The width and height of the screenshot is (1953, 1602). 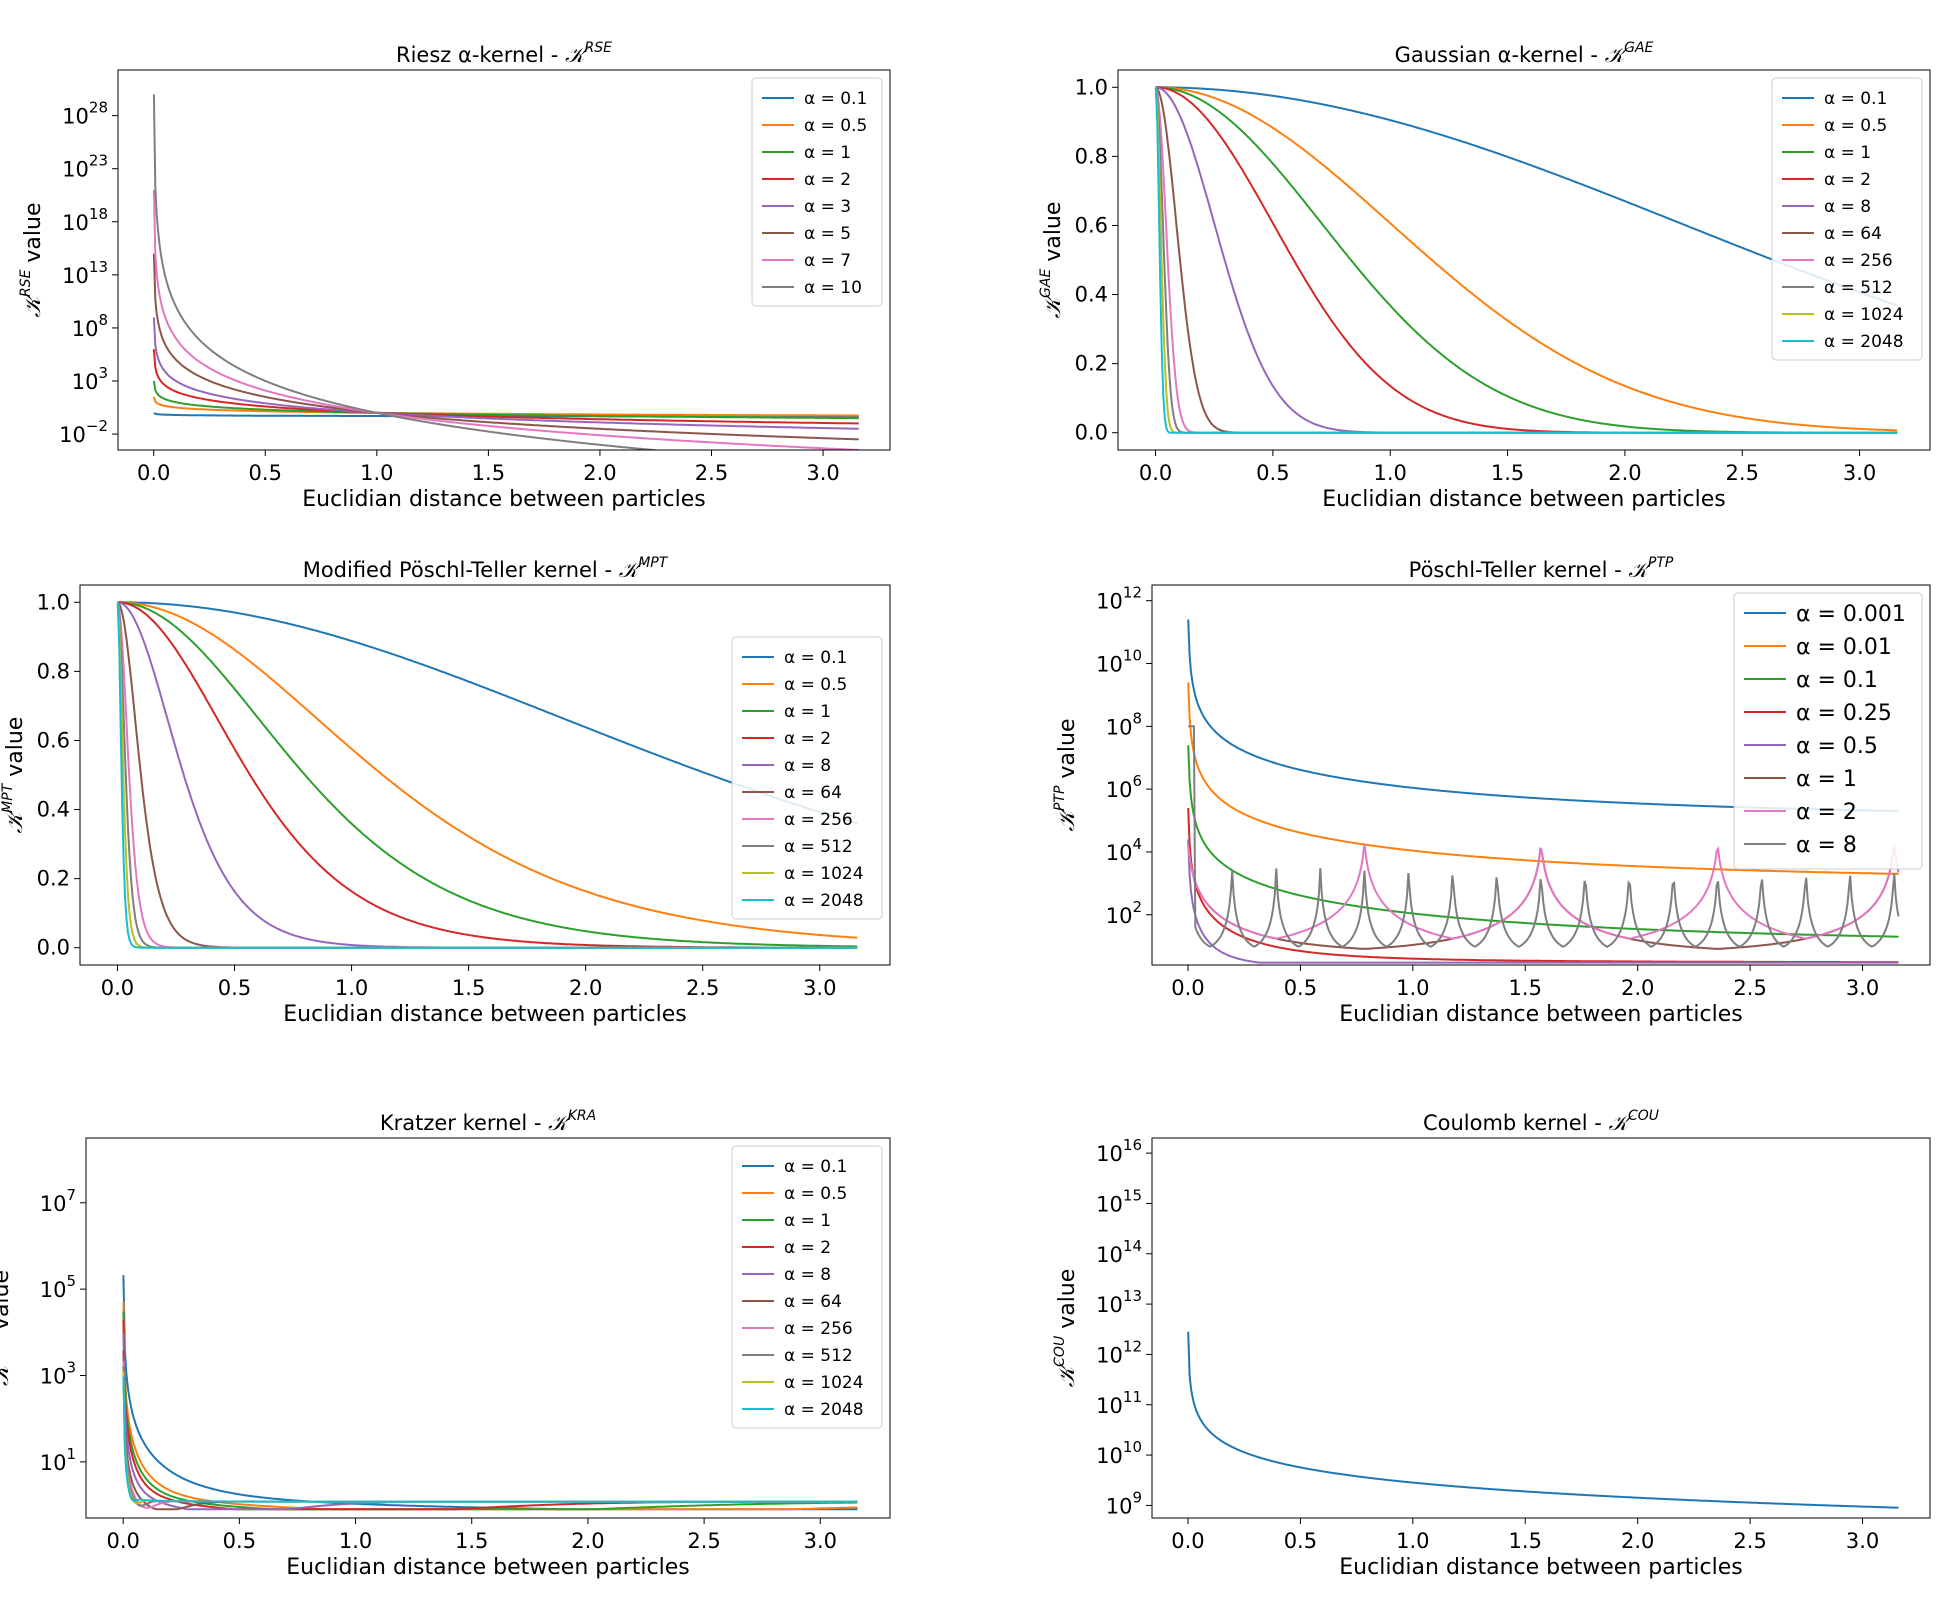 I want to click on y-tick-label: 10⁶, so click(x=1124, y=787).